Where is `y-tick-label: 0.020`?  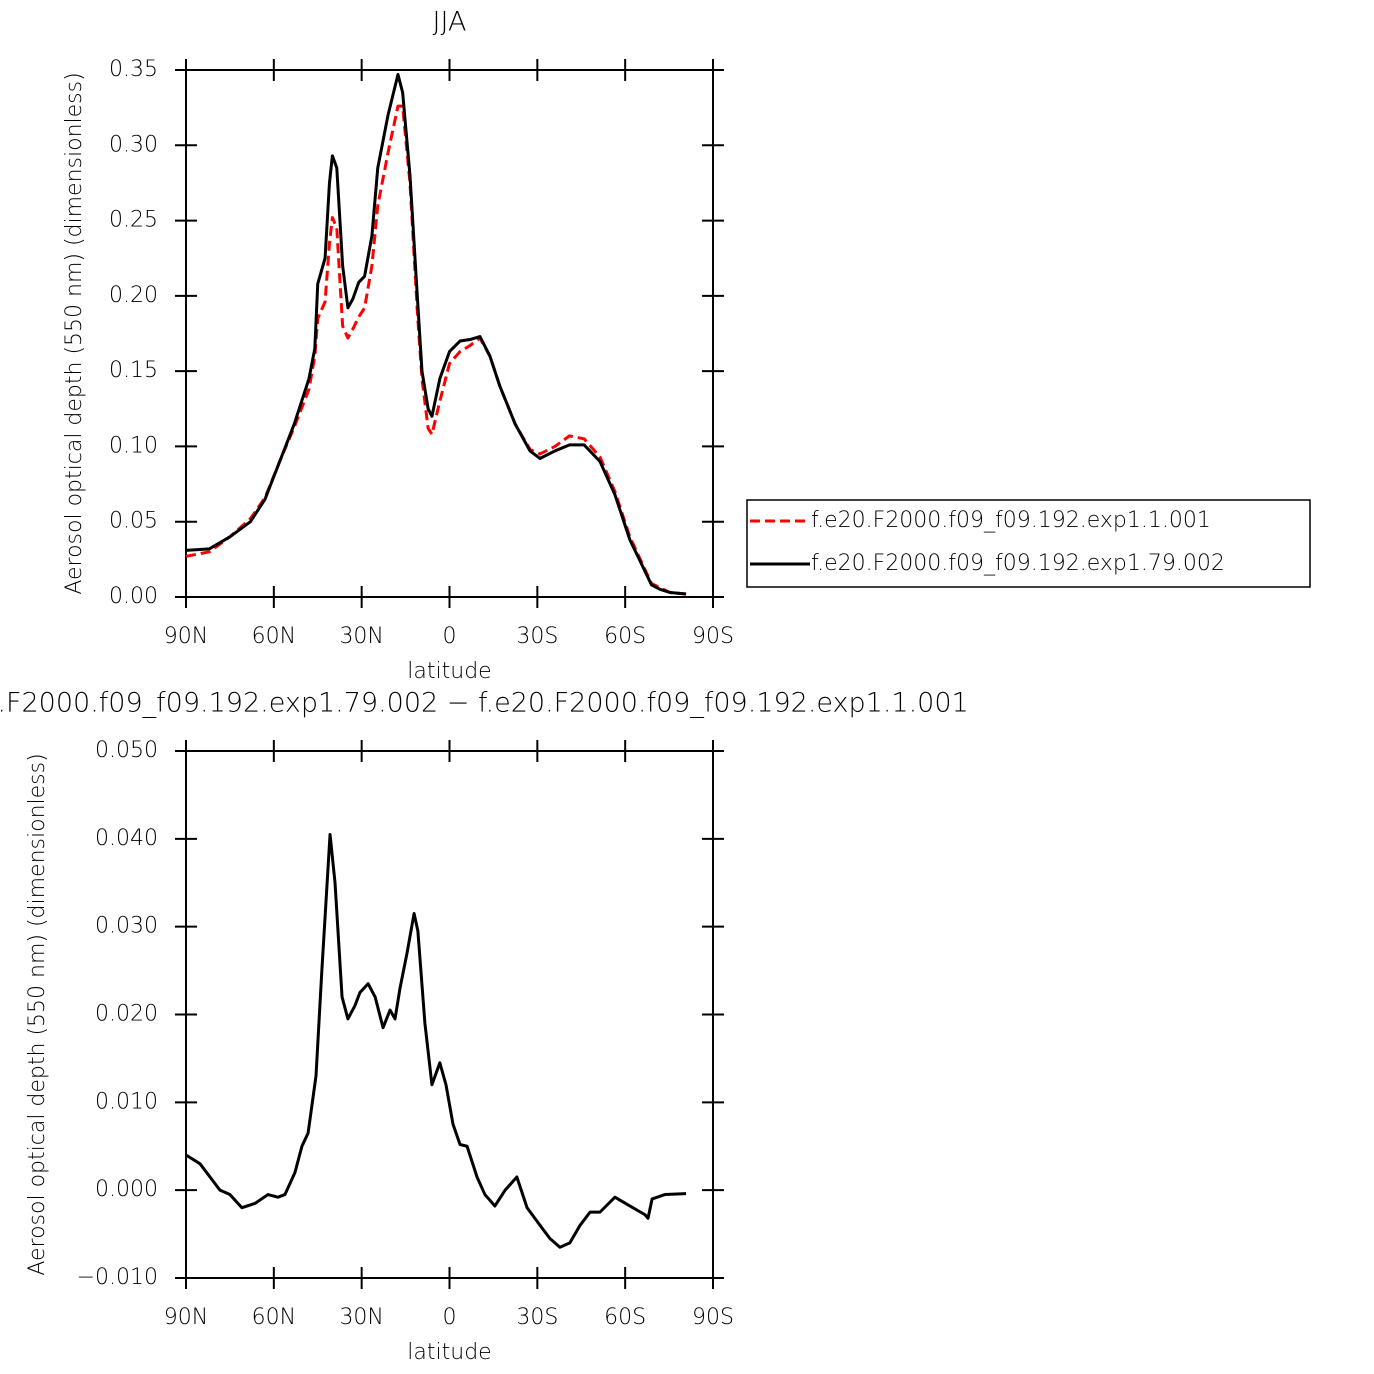 y-tick-label: 0.020 is located at coordinates (126, 1014).